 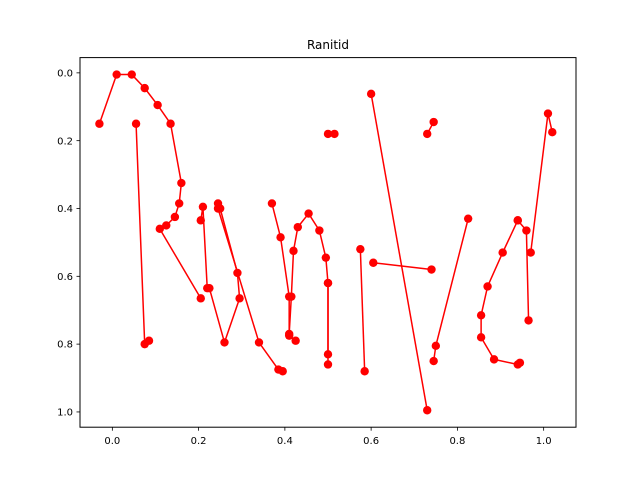 I want to click on x-axis: 0.0 0.2 0.4 0.6 0.8 1.0, so click(x=328, y=437).